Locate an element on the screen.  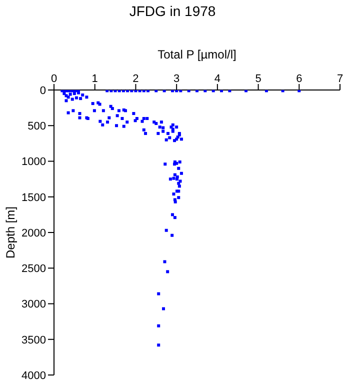
y-tick-label: 3000 is located at coordinates (34, 304).